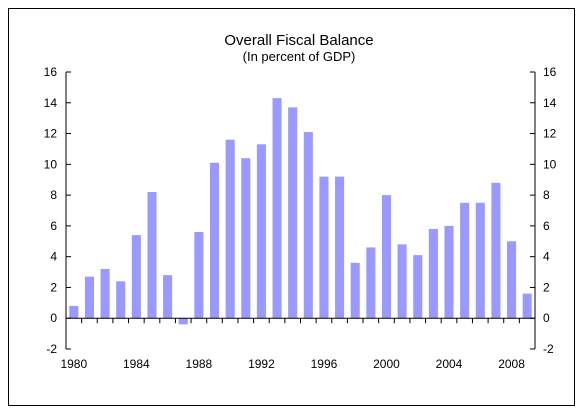 The width and height of the screenshot is (585, 409). What do you see at coordinates (449, 364) in the screenshot?
I see `x-tick-label-2004: 2004` at bounding box center [449, 364].